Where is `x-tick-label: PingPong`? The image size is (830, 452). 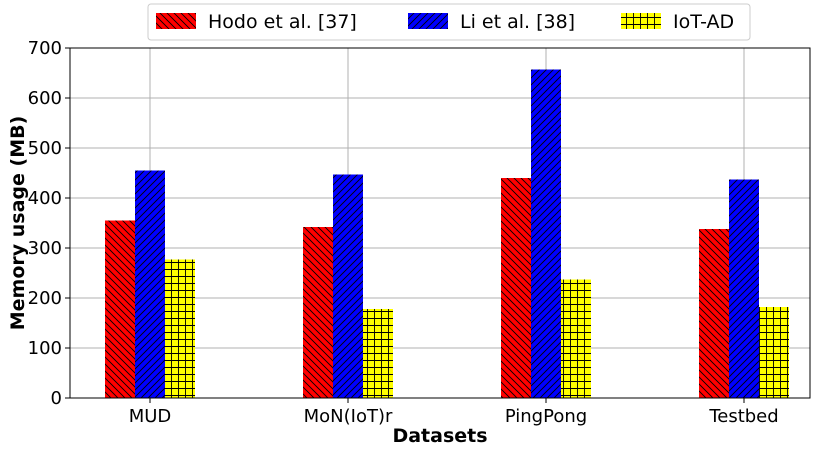
x-tick-label: PingPong is located at coordinates (546, 416).